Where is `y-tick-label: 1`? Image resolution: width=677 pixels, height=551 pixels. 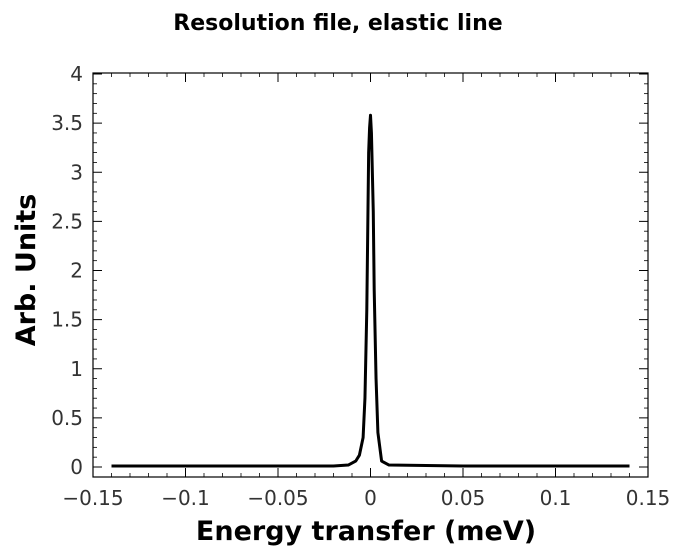 y-tick-label: 1 is located at coordinates (76, 369).